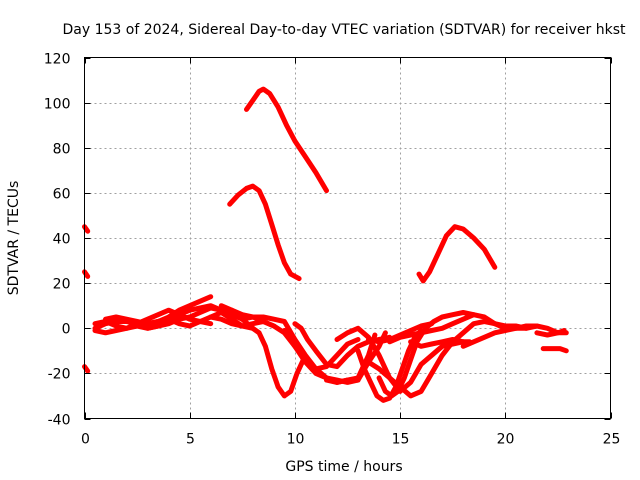 The image size is (640, 480). I want to click on y-tick-label: -20, so click(59, 375).